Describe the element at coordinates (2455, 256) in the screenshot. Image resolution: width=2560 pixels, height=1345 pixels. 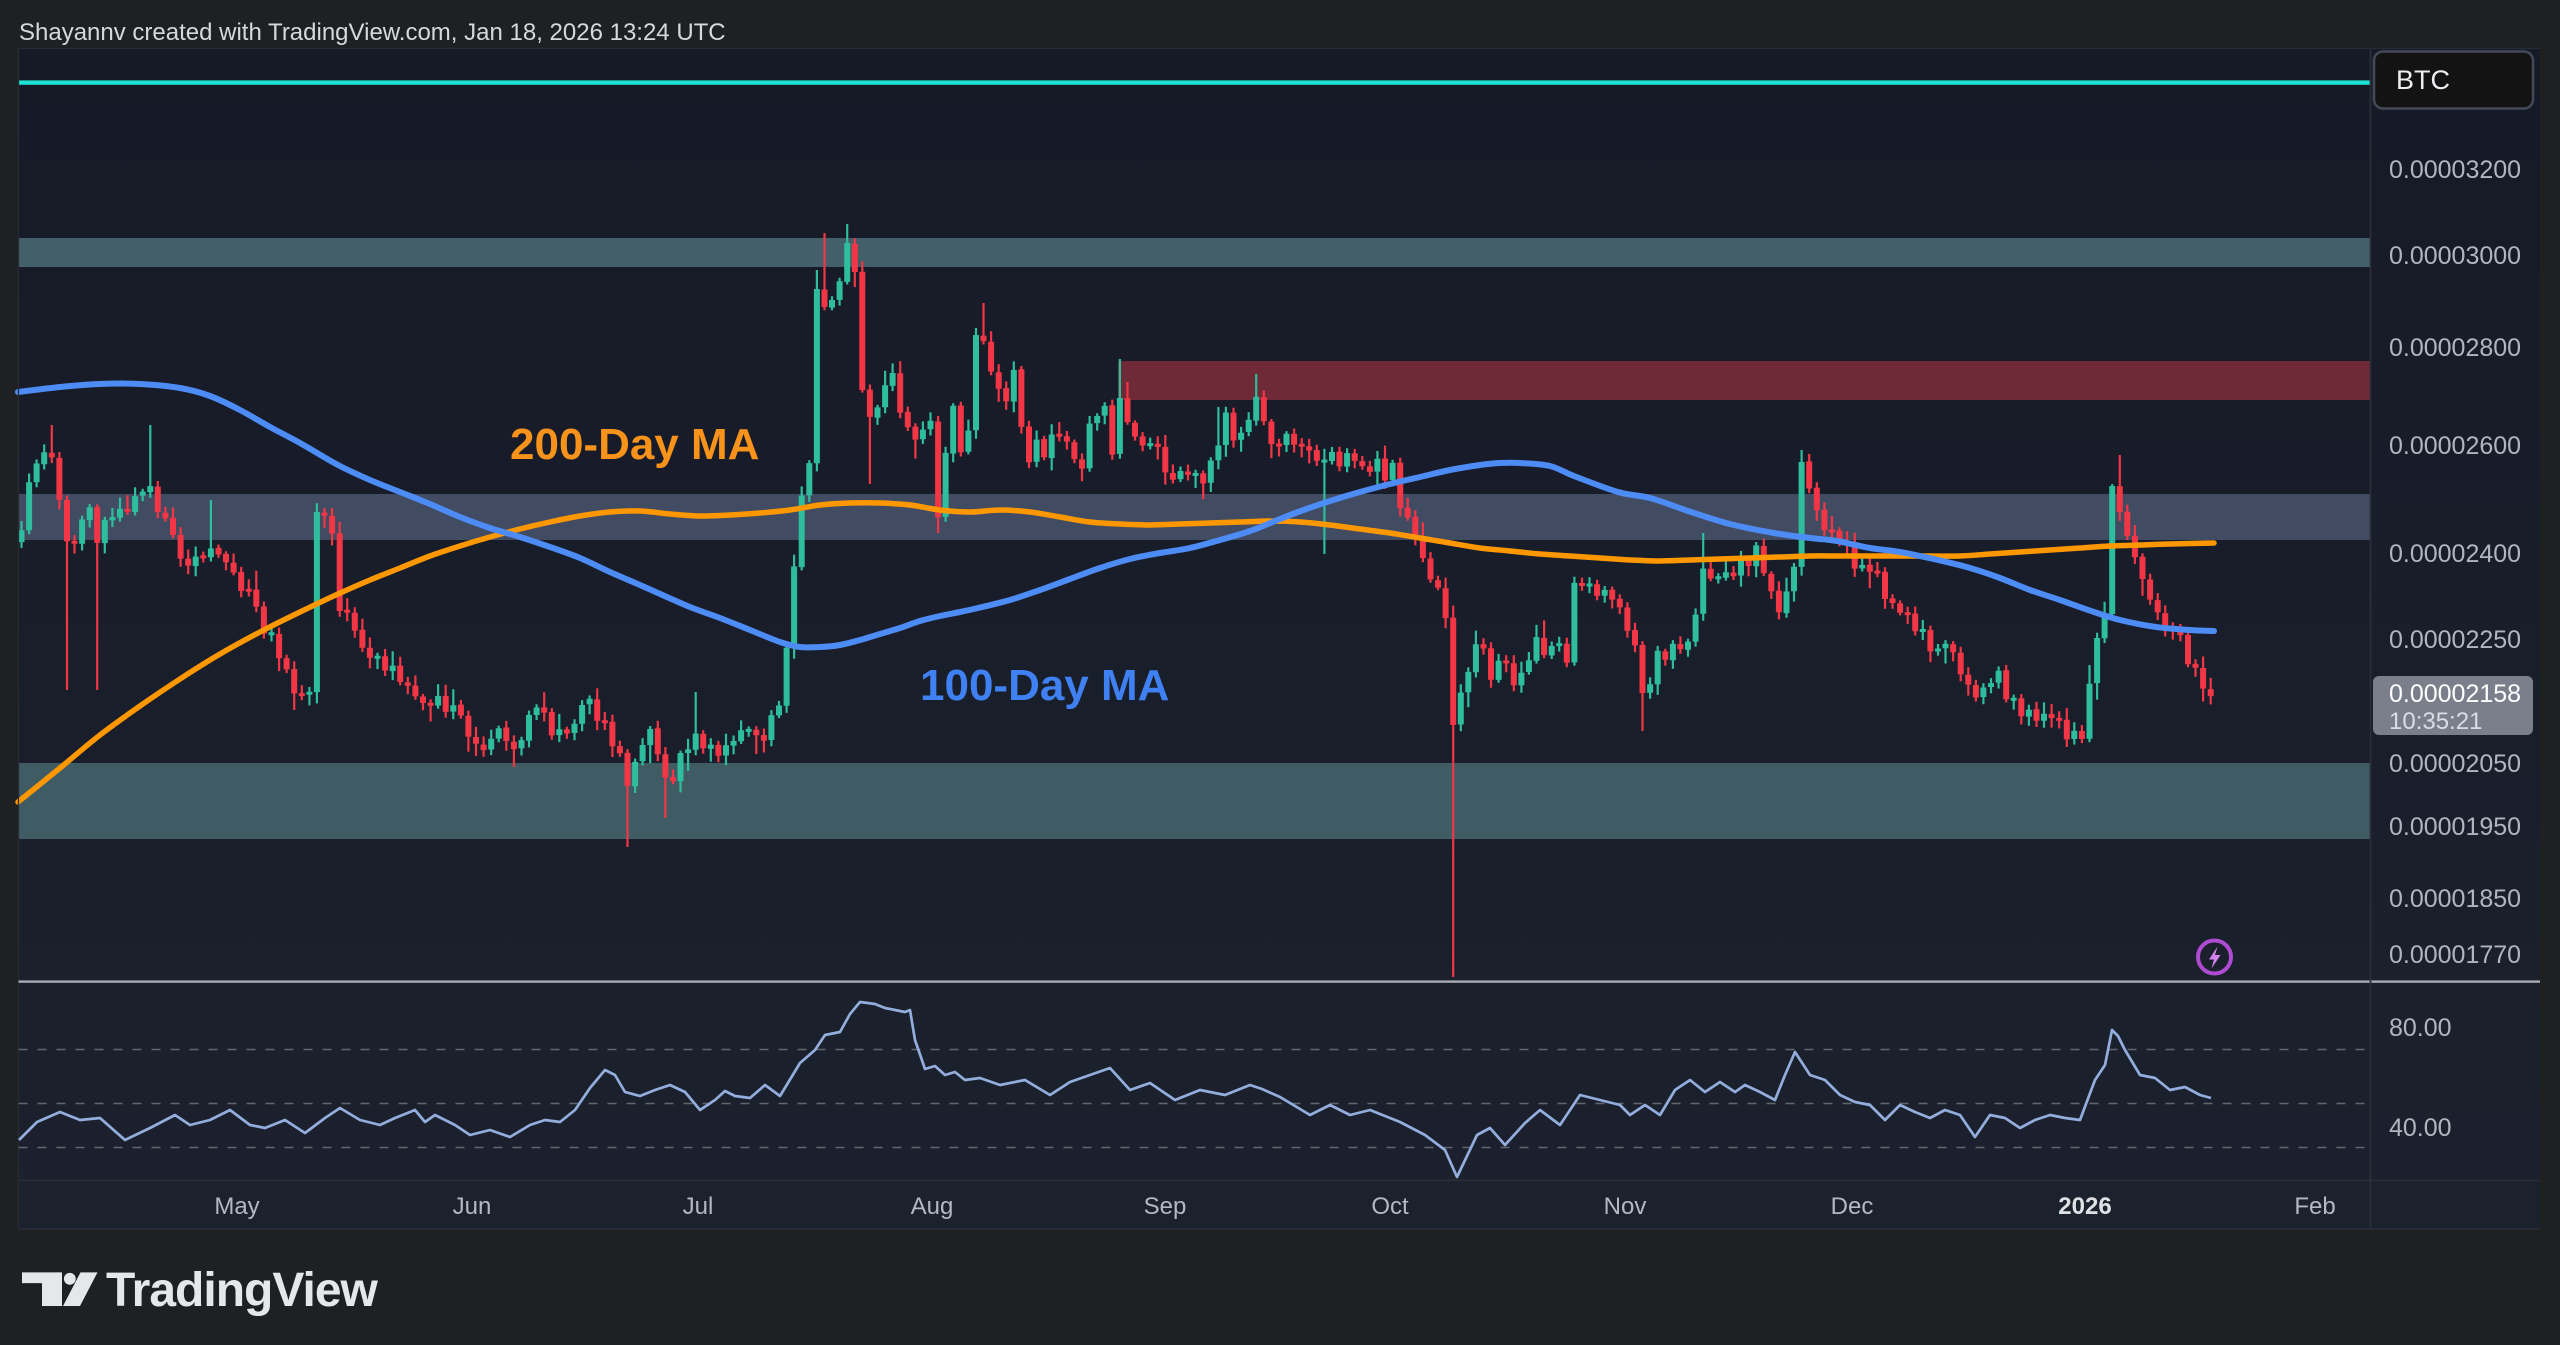
I see `svg-text: 0.00003000` at that location.